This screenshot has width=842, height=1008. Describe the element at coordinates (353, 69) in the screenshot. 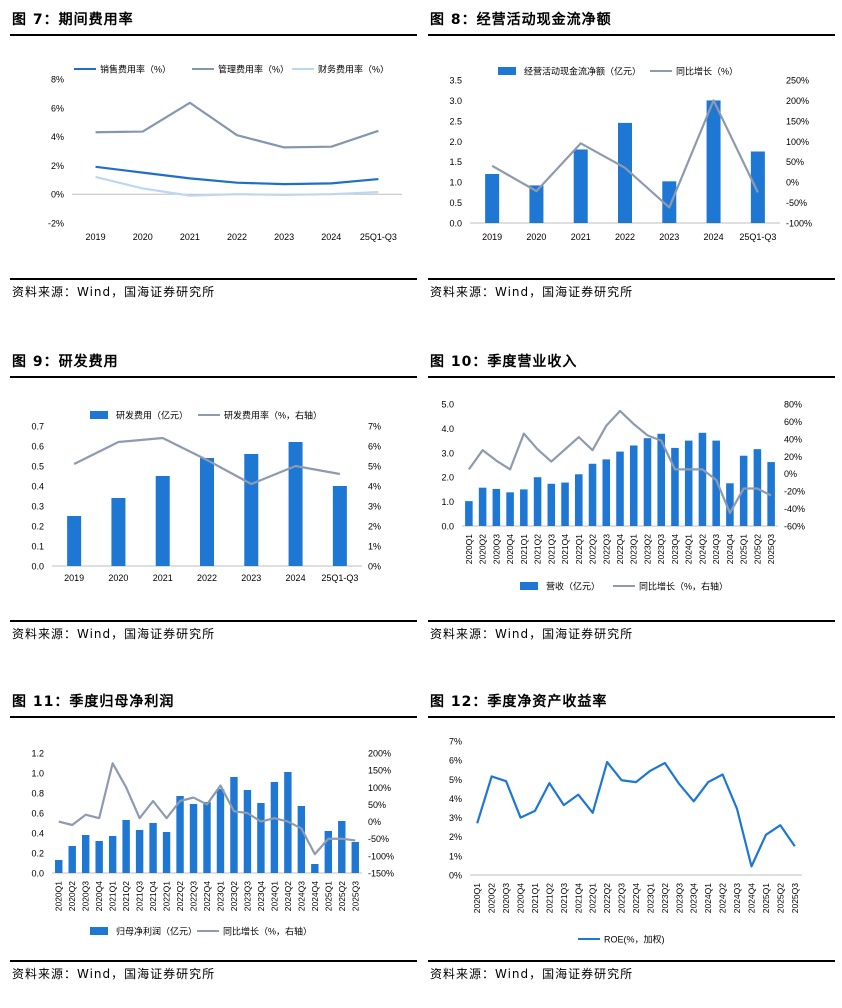

I see `legend-label: 财务费用率（%）` at that location.